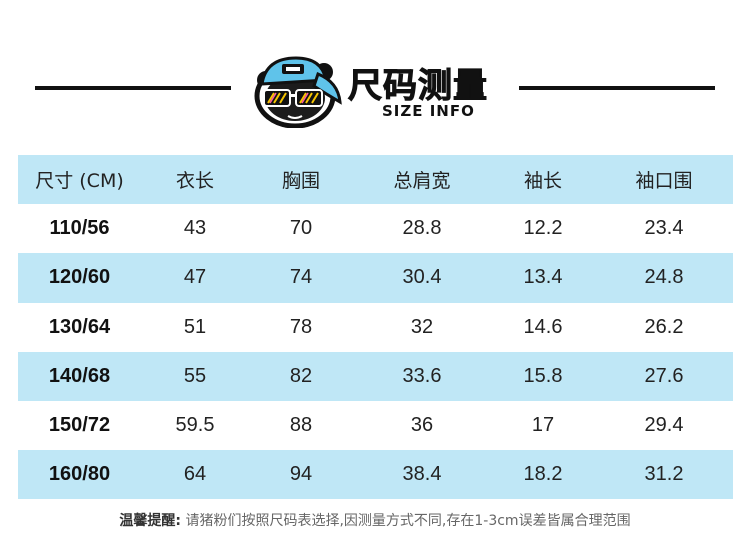  Describe the element at coordinates (428, 111) in the screenshot. I see `page-subtitle: SIZE INFO` at that location.